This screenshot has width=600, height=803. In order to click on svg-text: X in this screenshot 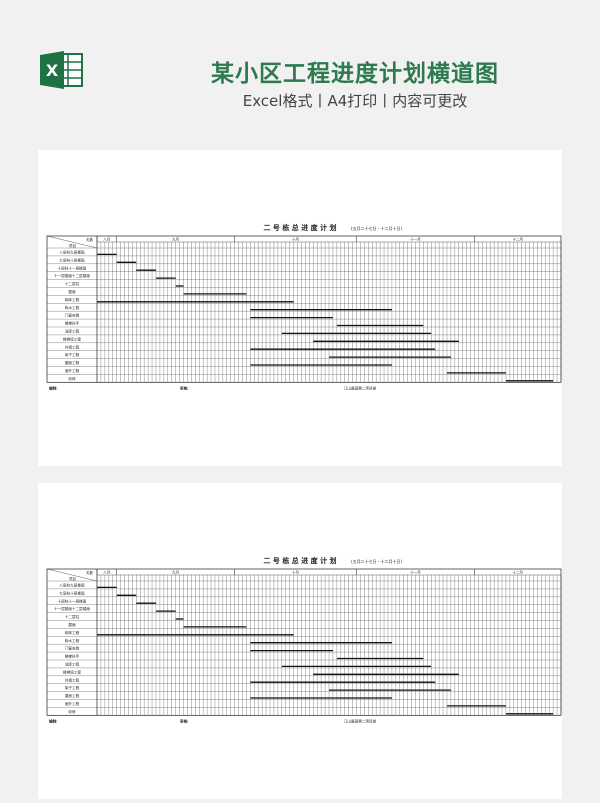, I will do `click(52, 70)`.